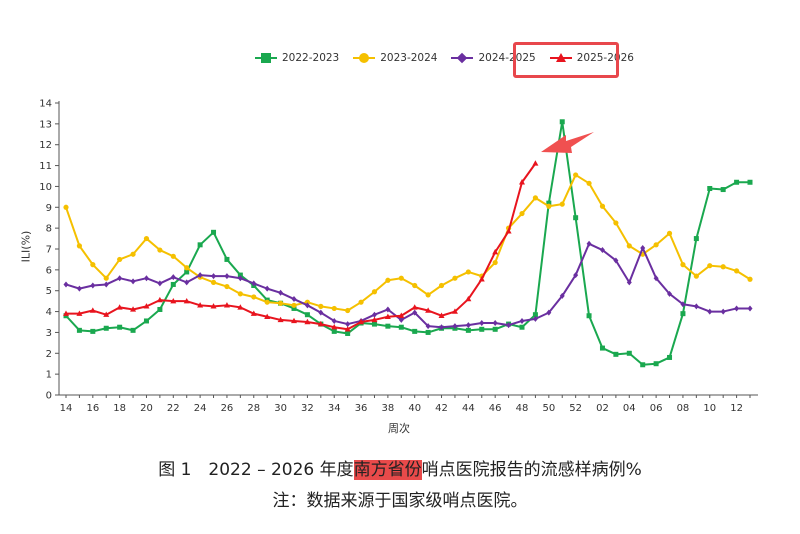 The height and width of the screenshot is (534, 800). Describe the element at coordinates (311, 58) in the screenshot. I see `legend-label: 2022-2023` at that location.